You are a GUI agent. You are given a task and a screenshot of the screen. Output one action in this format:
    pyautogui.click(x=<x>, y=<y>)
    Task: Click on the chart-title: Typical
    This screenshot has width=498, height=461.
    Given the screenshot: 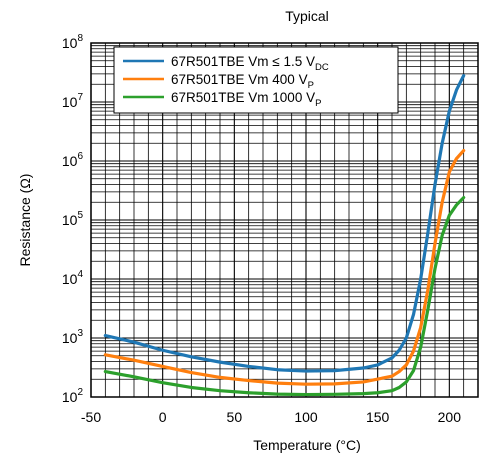 What is the action you would take?
    pyautogui.click(x=307, y=16)
    